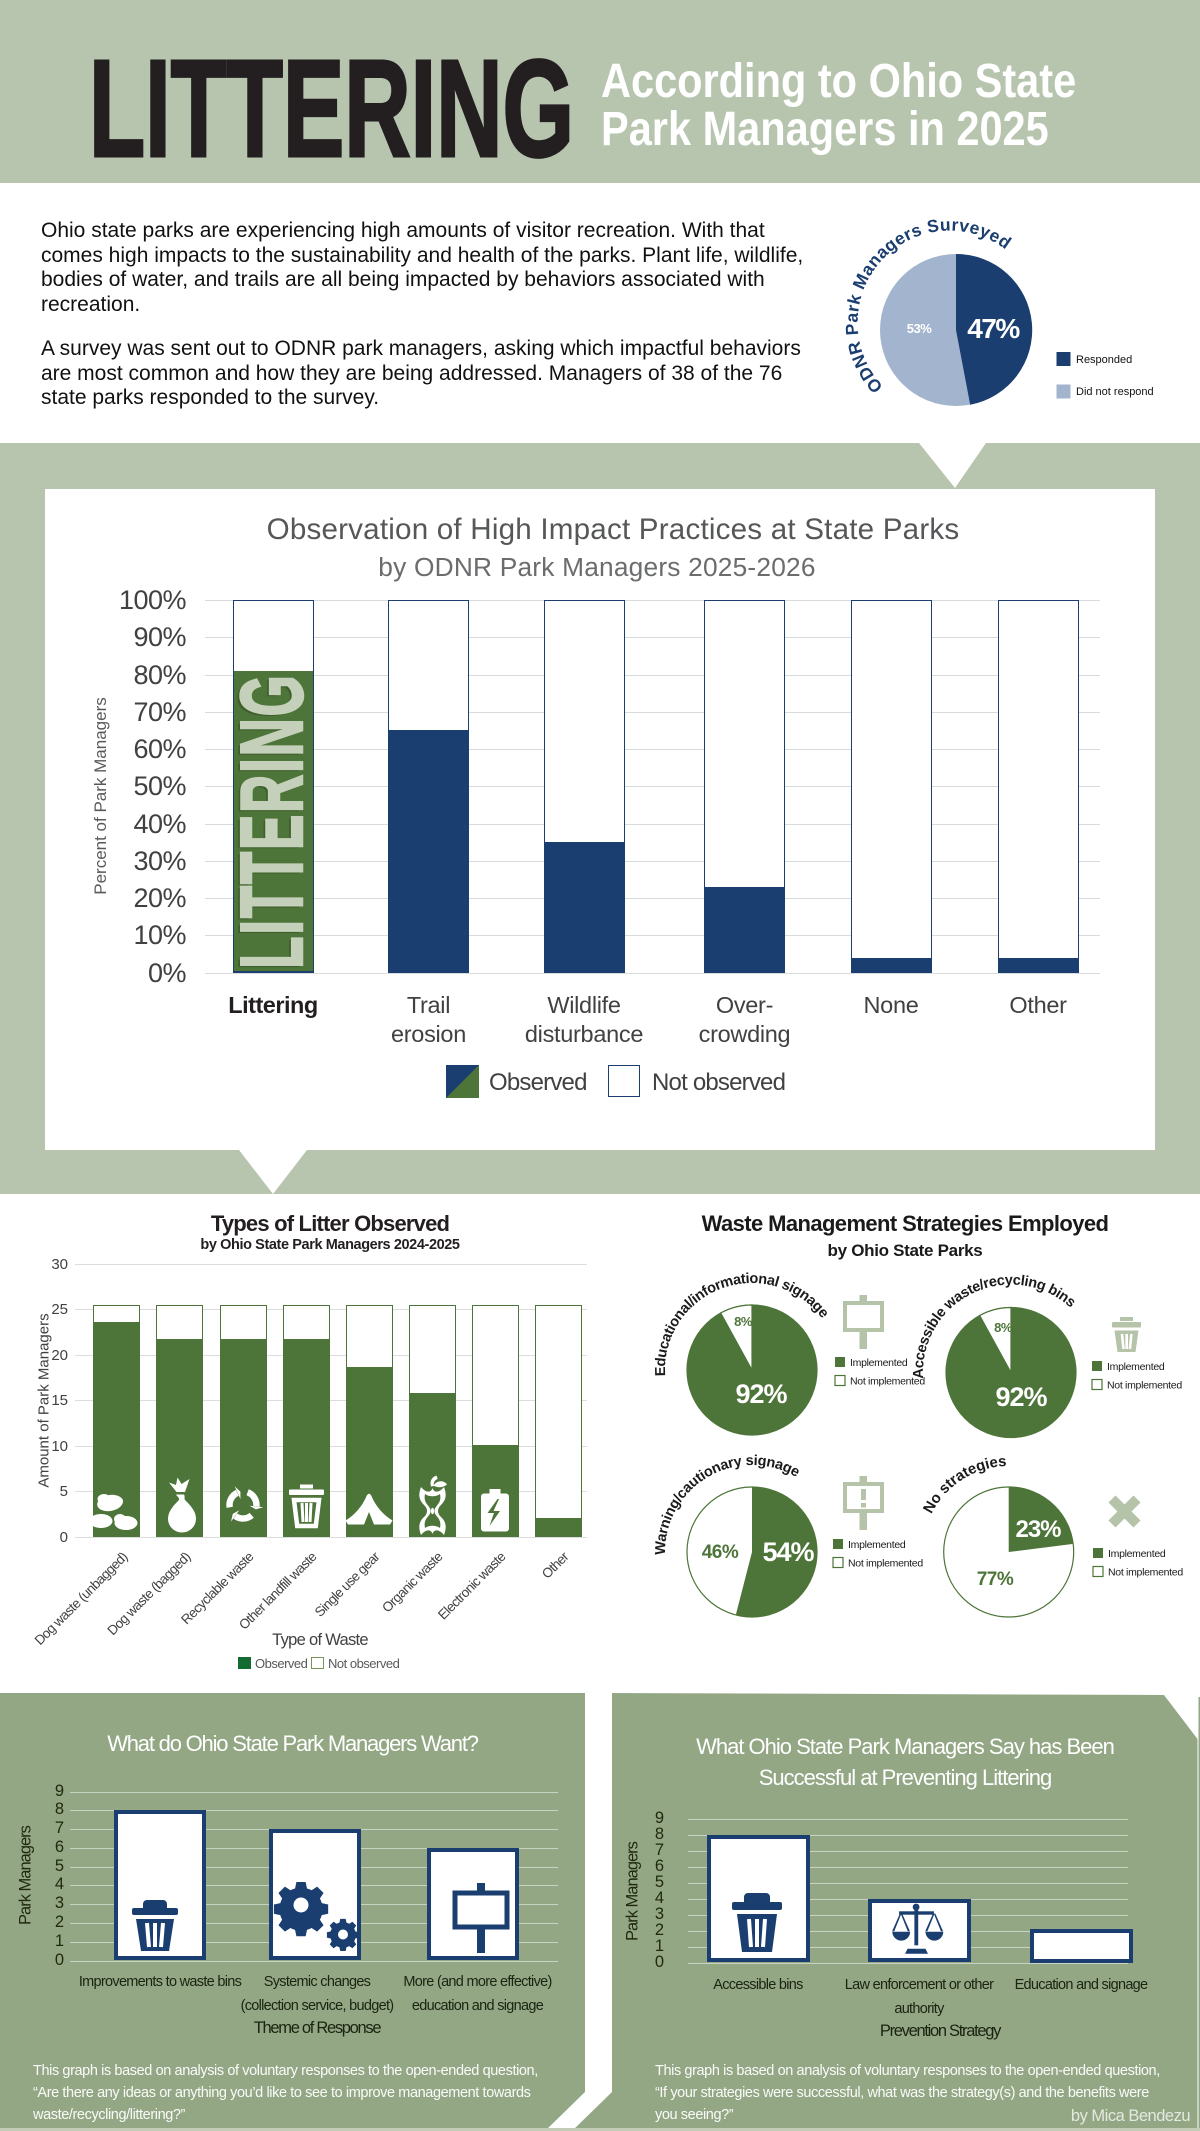  What do you see at coordinates (720, 1552) in the screenshot?
I see `svg-text: 46%` at bounding box center [720, 1552].